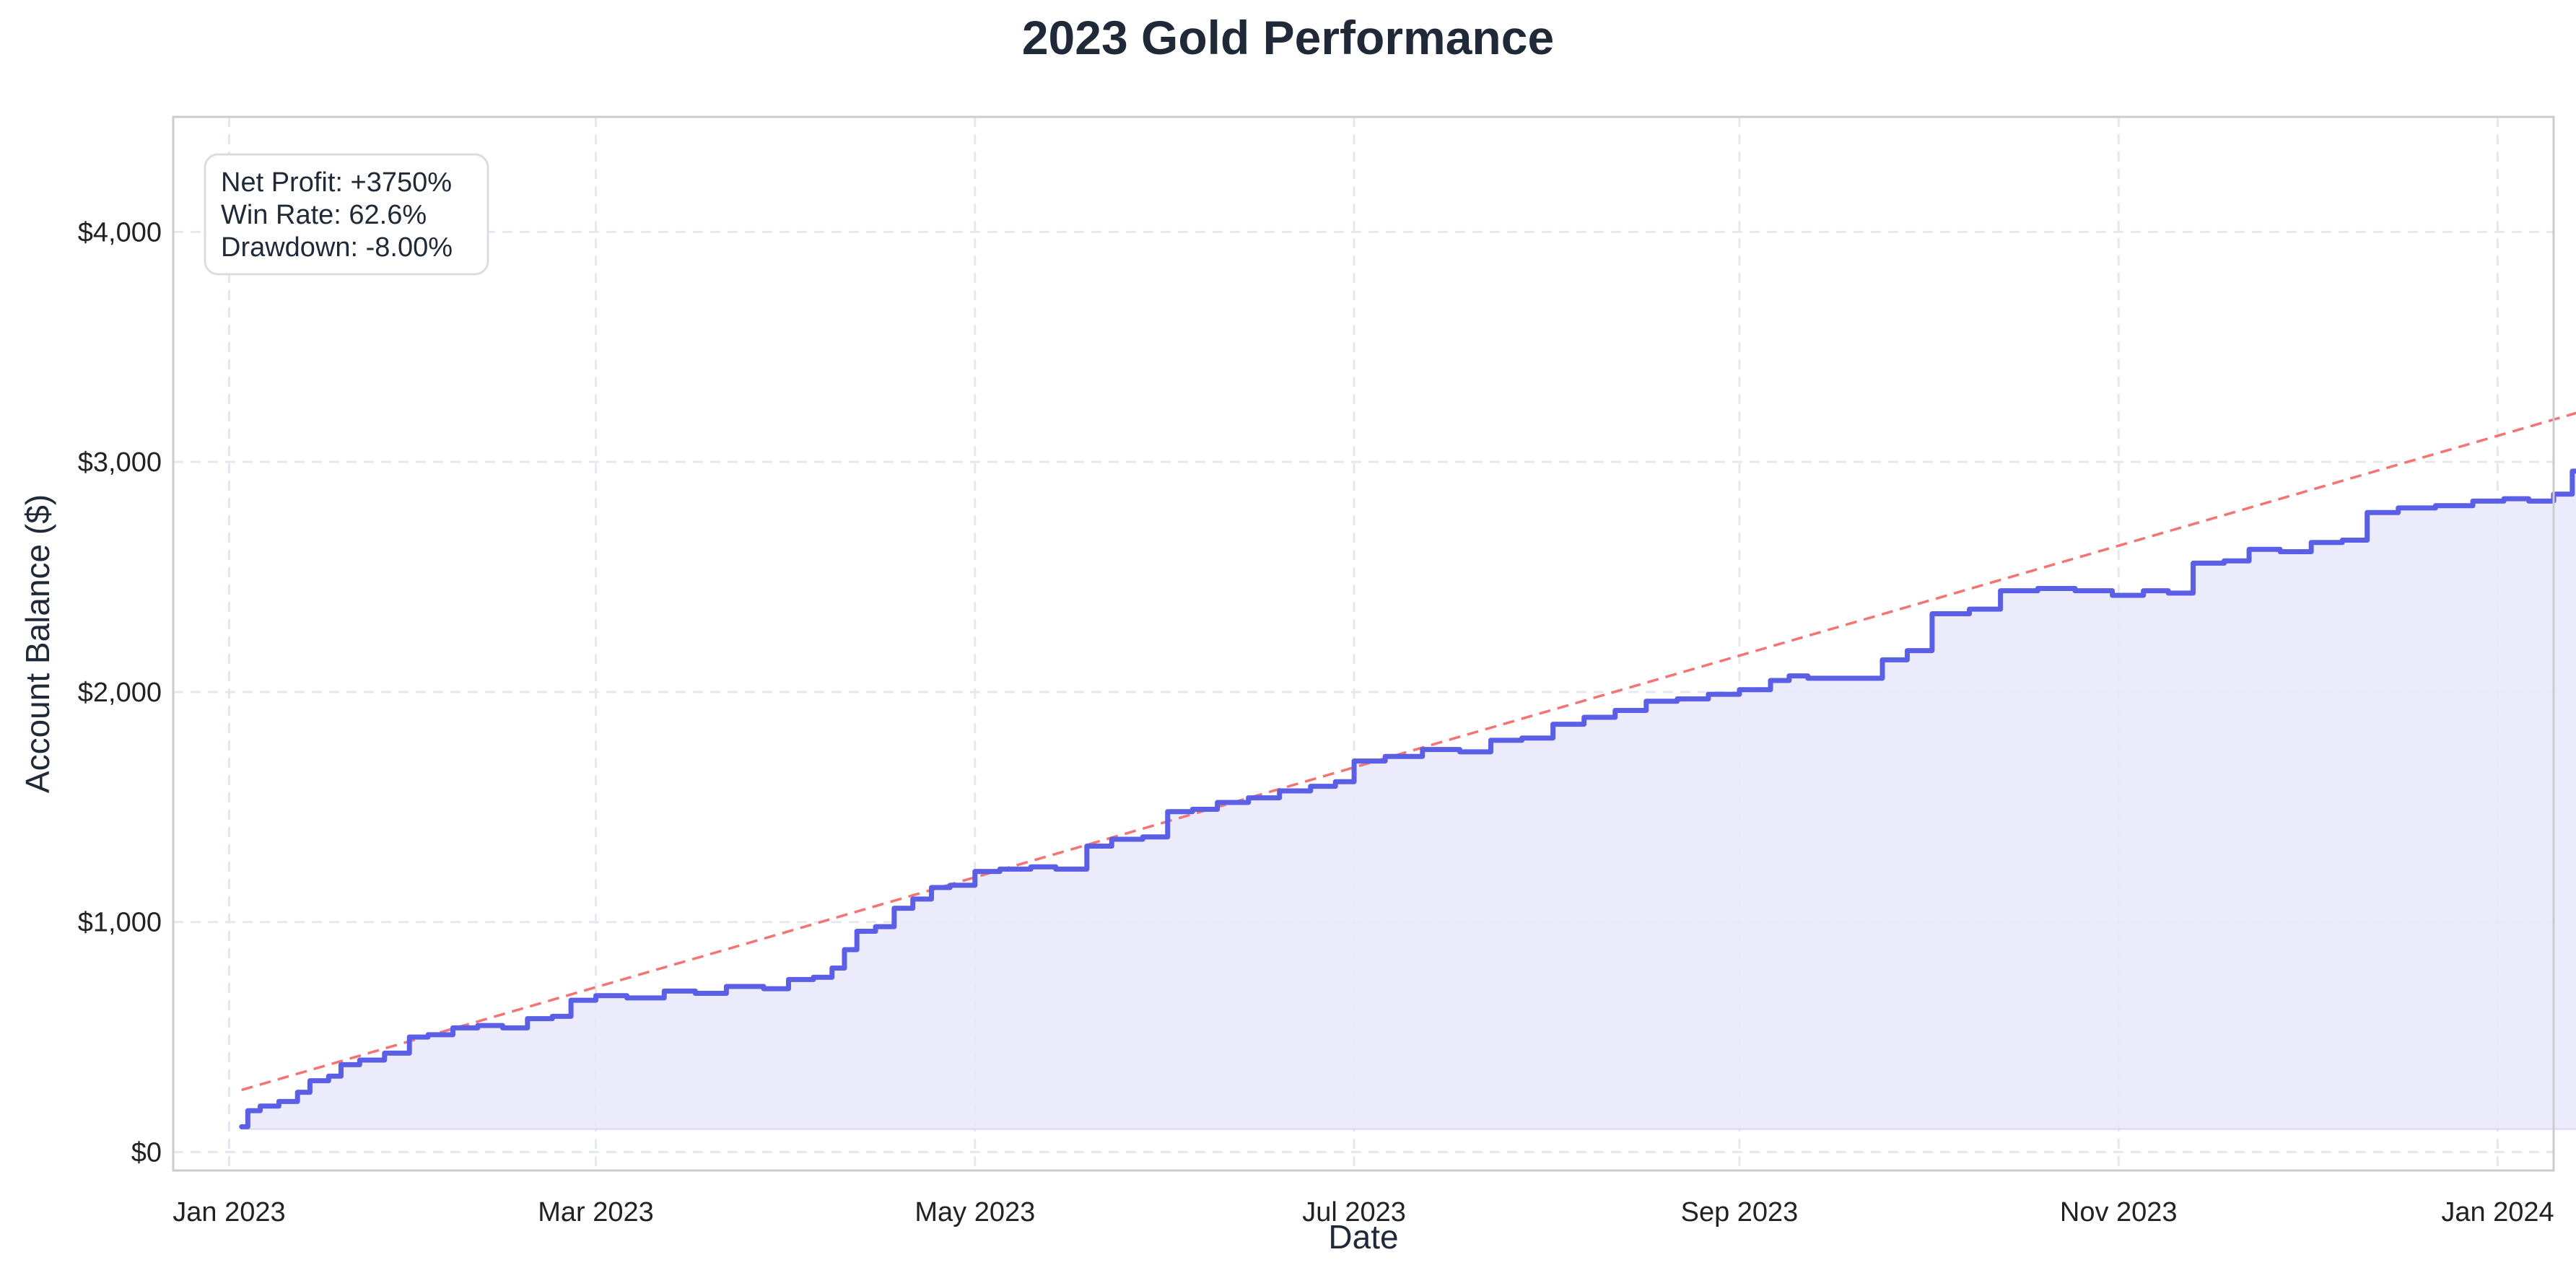 This screenshot has height=1278, width=2576. What do you see at coordinates (120, 232) in the screenshot?
I see `y-tick-label: $4,000` at bounding box center [120, 232].